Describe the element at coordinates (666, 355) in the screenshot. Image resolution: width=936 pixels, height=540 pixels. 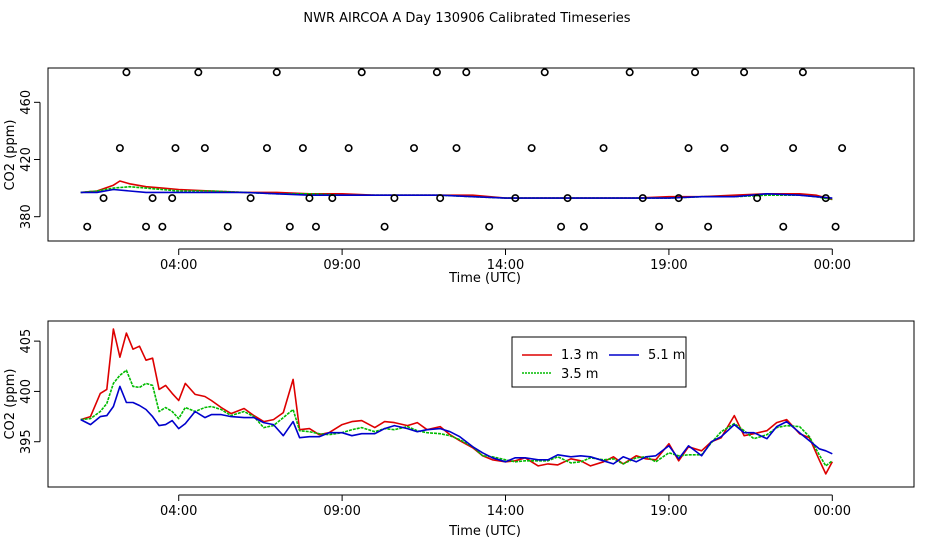
I see `legend-label-5-1m: 5.1 m` at that location.